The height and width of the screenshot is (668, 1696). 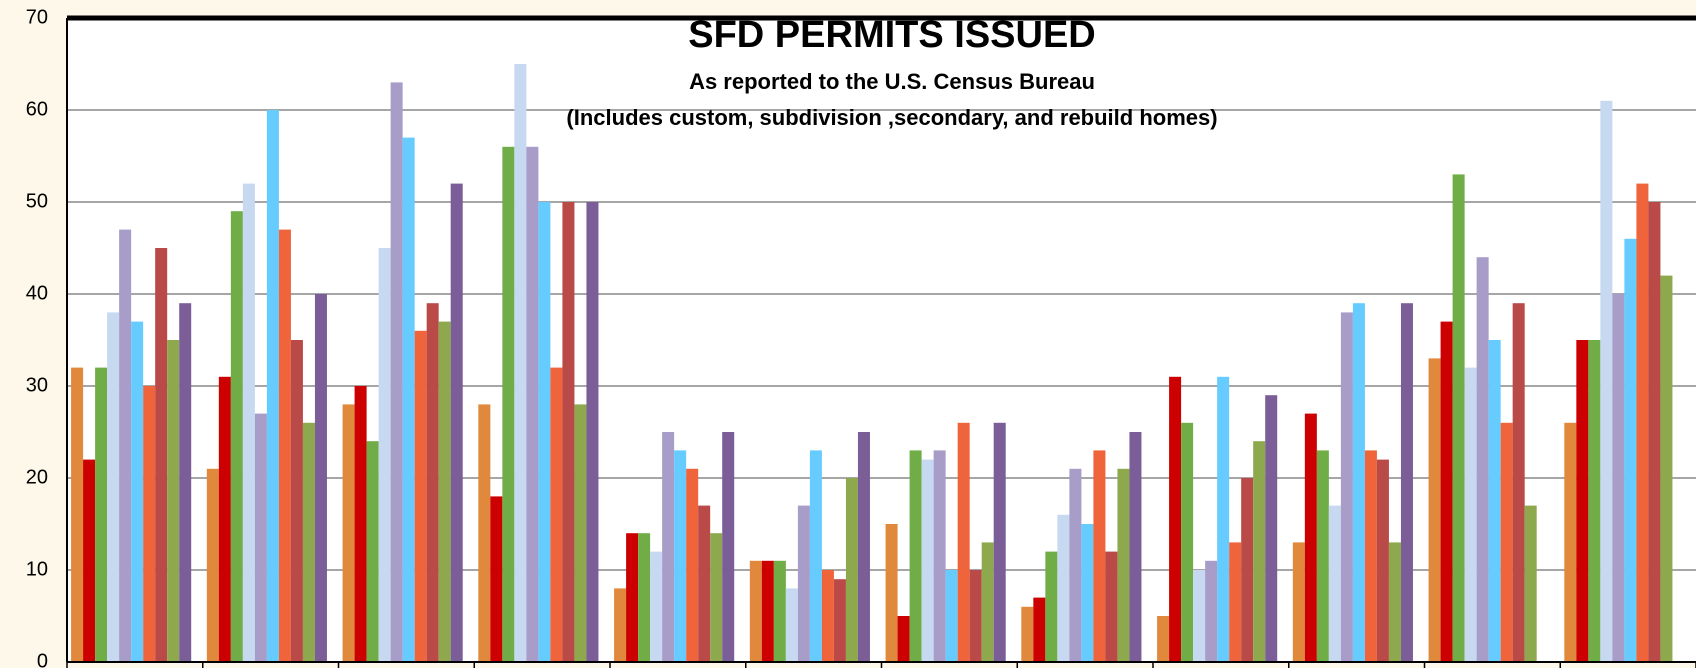 I want to click on y-tick-label: 50, so click(x=37, y=201).